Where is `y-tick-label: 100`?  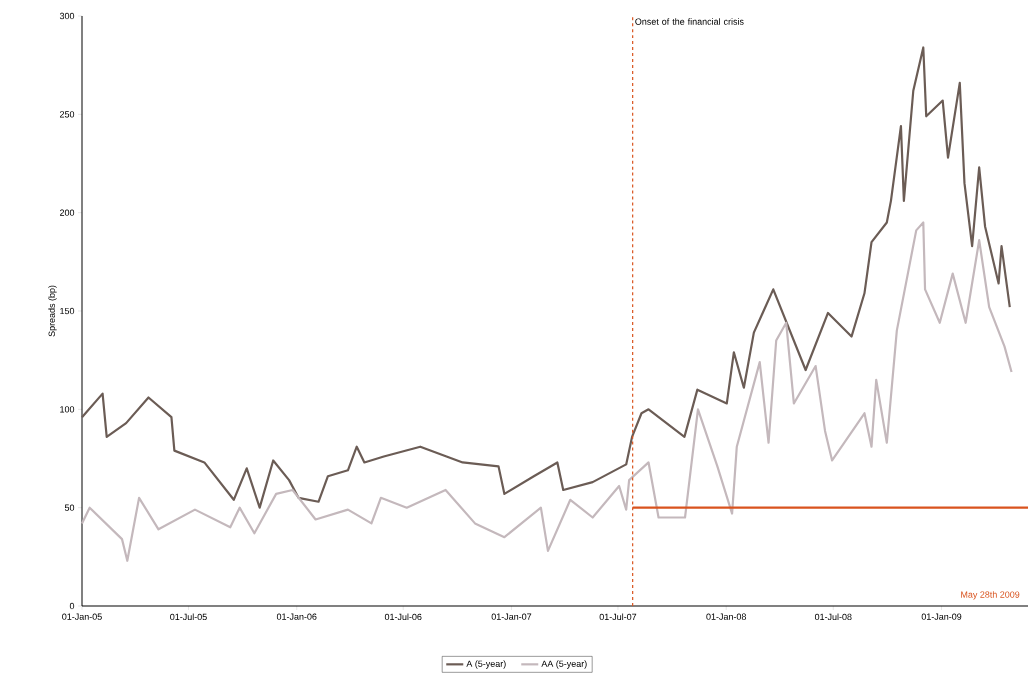 y-tick-label: 100 is located at coordinates (67, 409).